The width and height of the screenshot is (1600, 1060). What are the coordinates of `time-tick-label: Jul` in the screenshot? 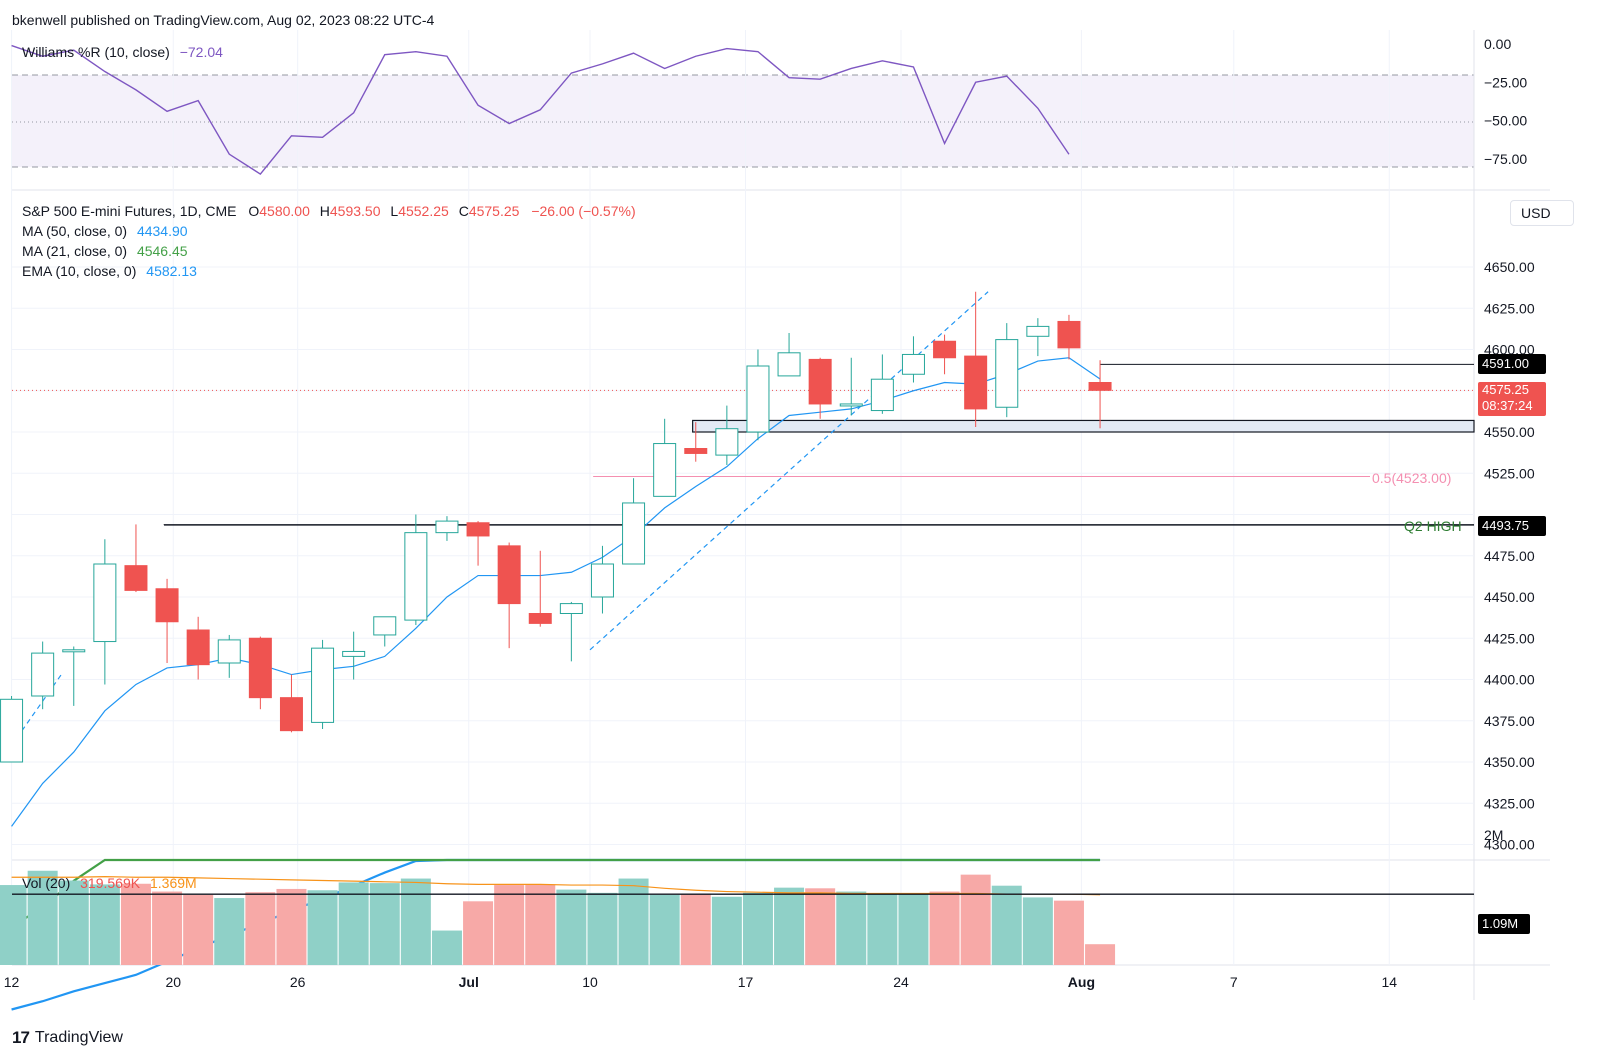 It's located at (469, 982).